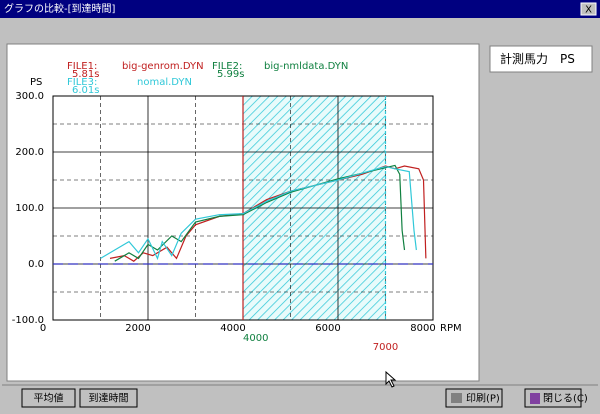 The width and height of the screenshot is (600, 414). I want to click on print-button-label: 印刷(P), so click(483, 399).